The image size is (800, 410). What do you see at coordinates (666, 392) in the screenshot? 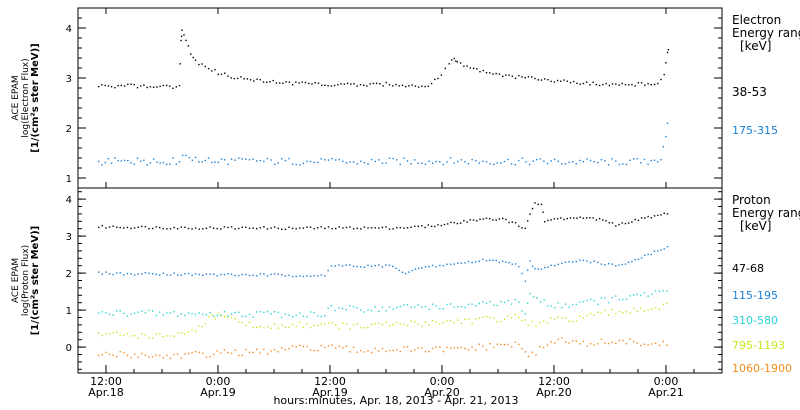
I see `x-tick-date: Apr.21` at bounding box center [666, 392].